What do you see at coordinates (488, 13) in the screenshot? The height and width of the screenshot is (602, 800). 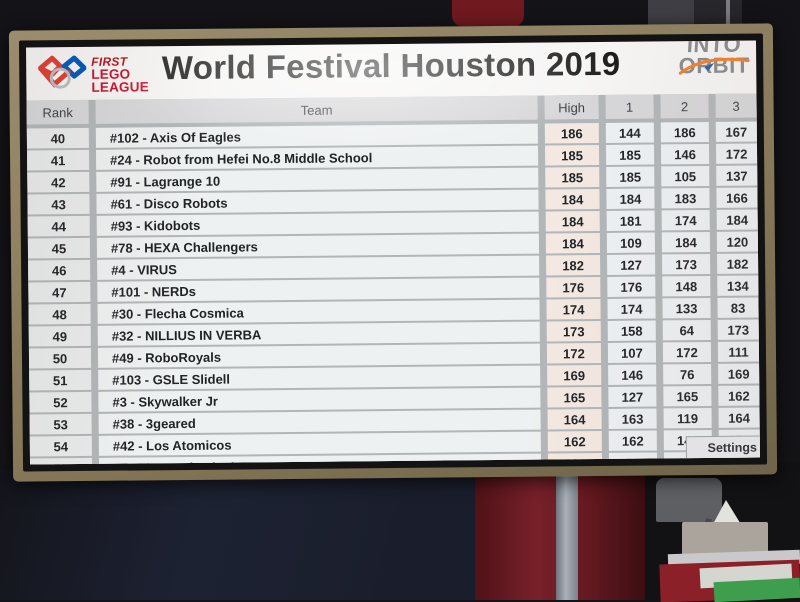 I see `red-banner` at bounding box center [488, 13].